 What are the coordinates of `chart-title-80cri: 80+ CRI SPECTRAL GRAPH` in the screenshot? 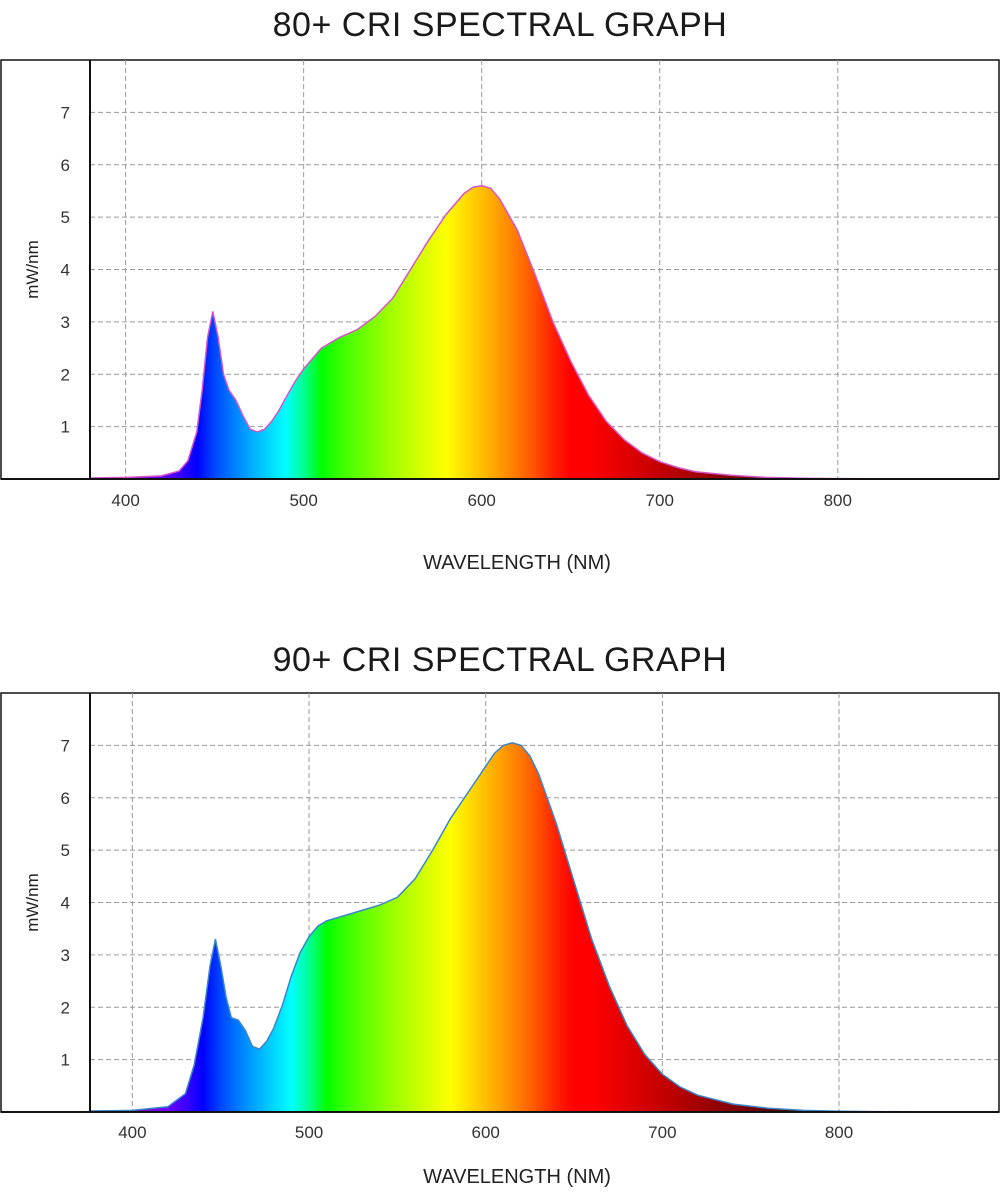 It's located at (500, 25).